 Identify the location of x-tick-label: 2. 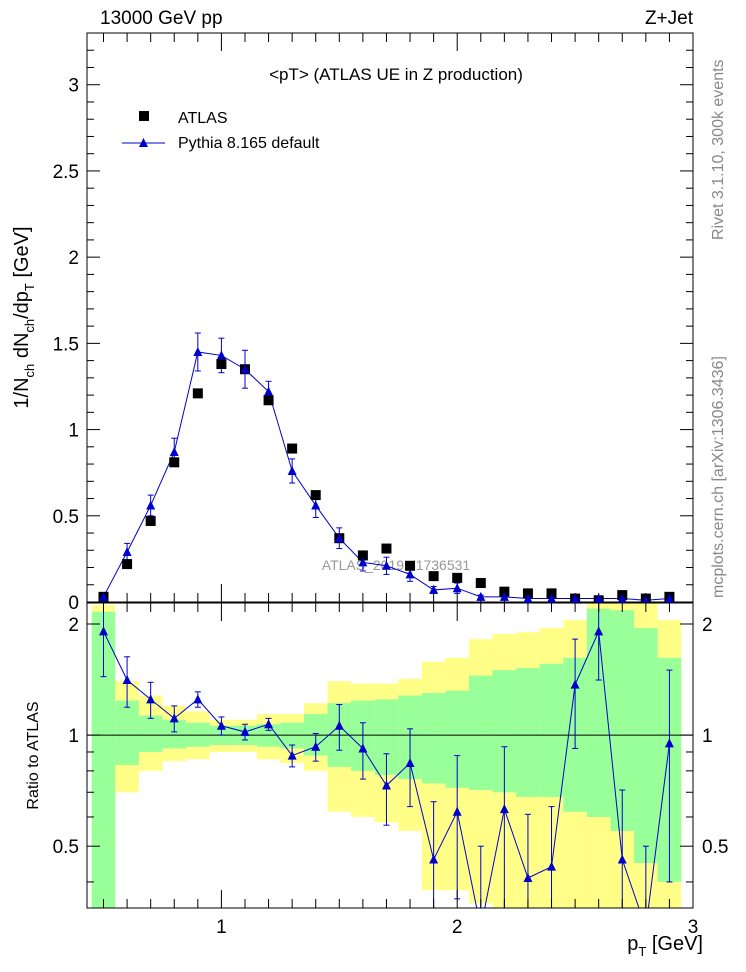
(457, 927).